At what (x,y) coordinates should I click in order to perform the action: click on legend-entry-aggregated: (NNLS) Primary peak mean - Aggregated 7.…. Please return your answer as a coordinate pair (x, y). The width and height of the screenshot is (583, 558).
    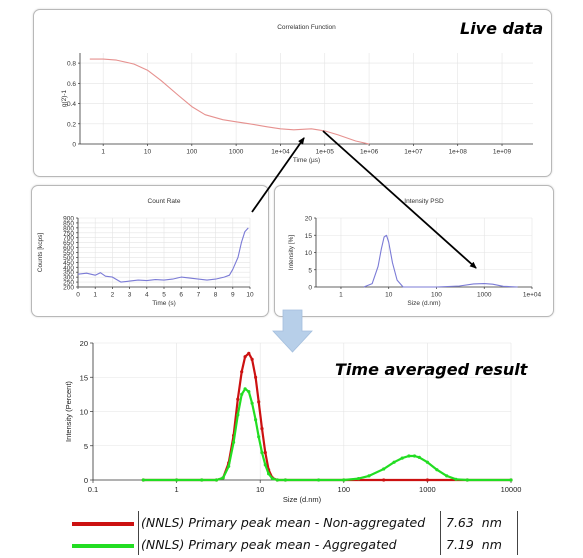
    Looking at the image, I should click on (293, 545).